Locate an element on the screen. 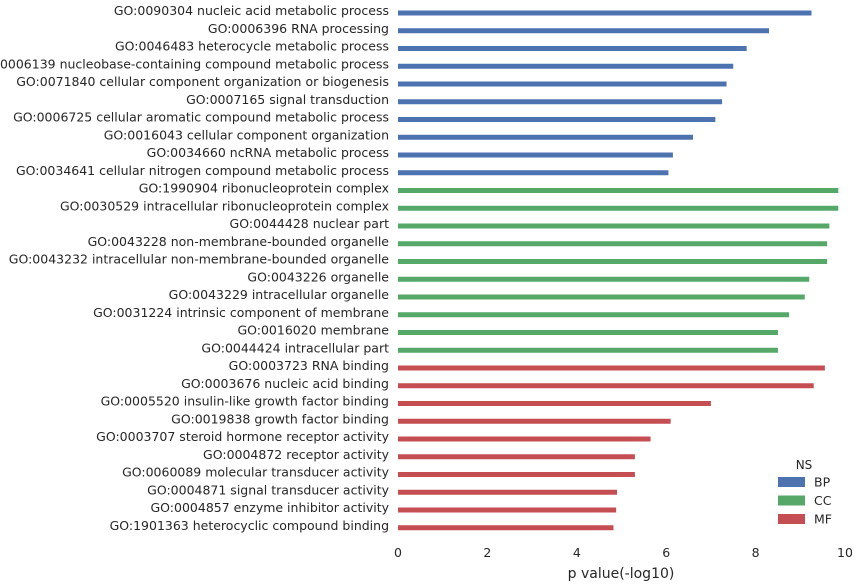 The height and width of the screenshot is (587, 858). legend-swatch-cc is located at coordinates (791, 500).